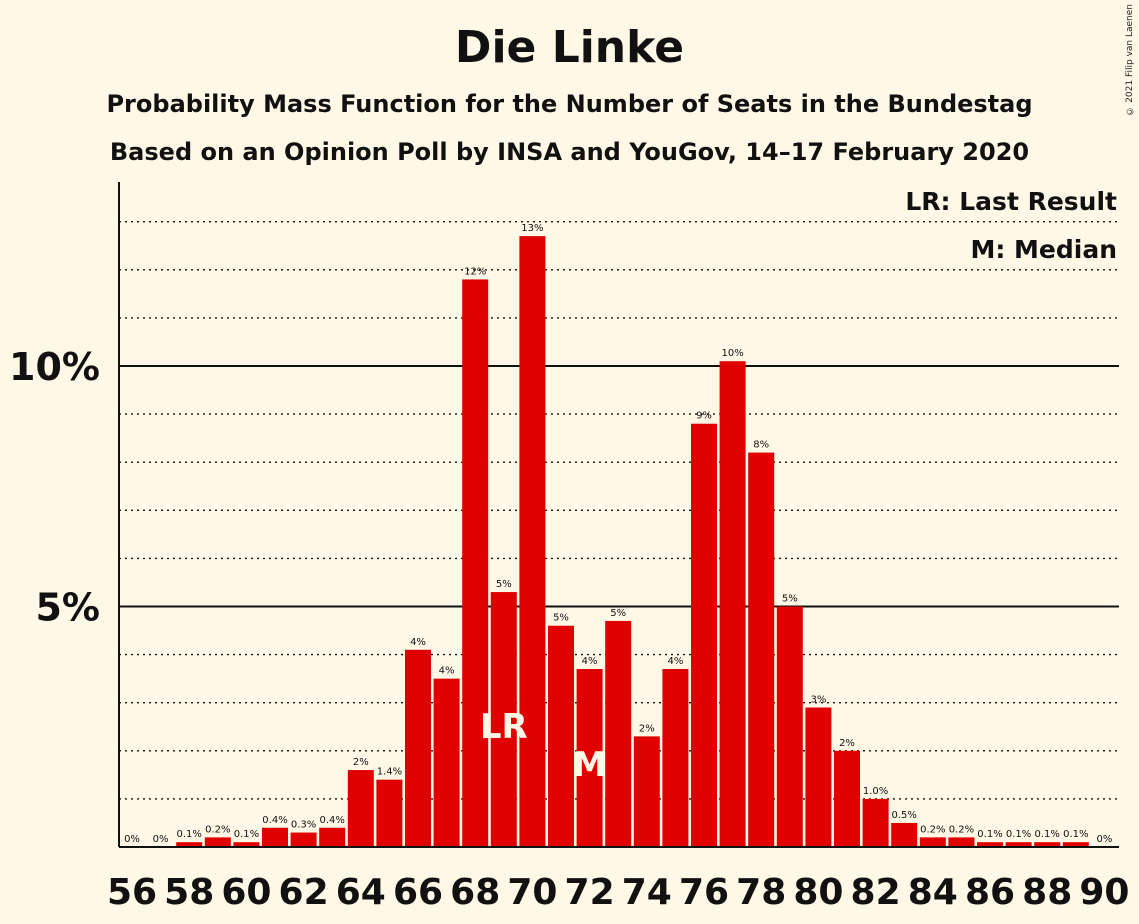 This screenshot has height=924, width=1139. What do you see at coordinates (590, 765) in the screenshot?
I see `median-marker: M` at bounding box center [590, 765].